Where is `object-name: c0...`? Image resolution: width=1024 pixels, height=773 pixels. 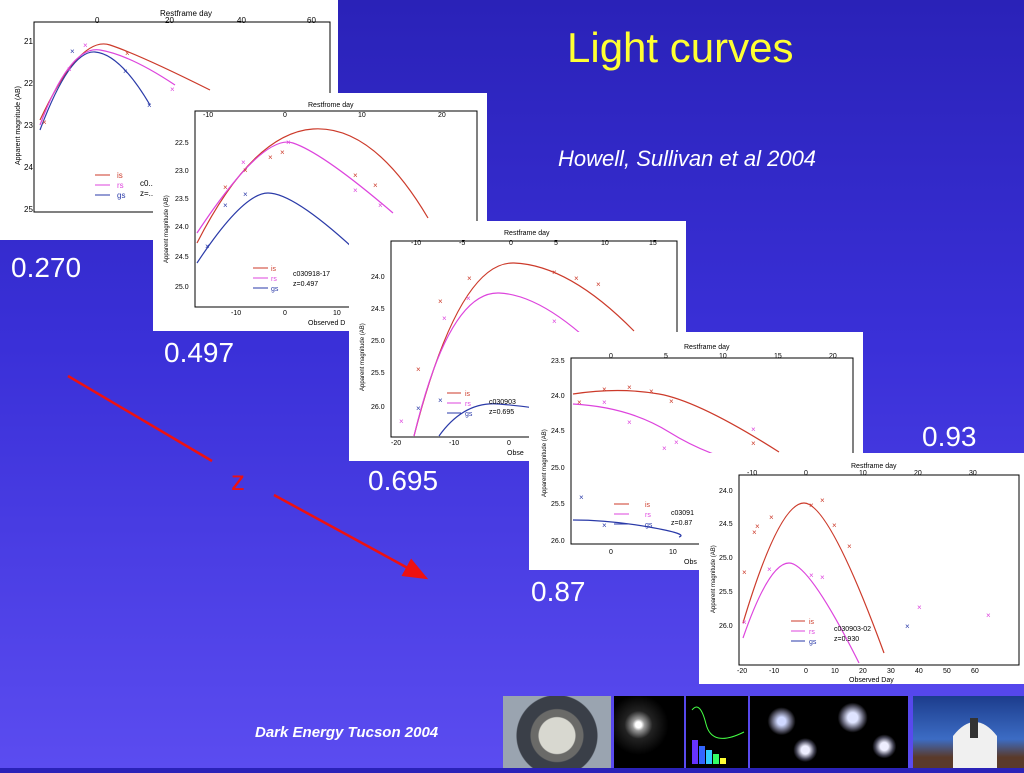
object-name: c0... is located at coordinates (147, 183).